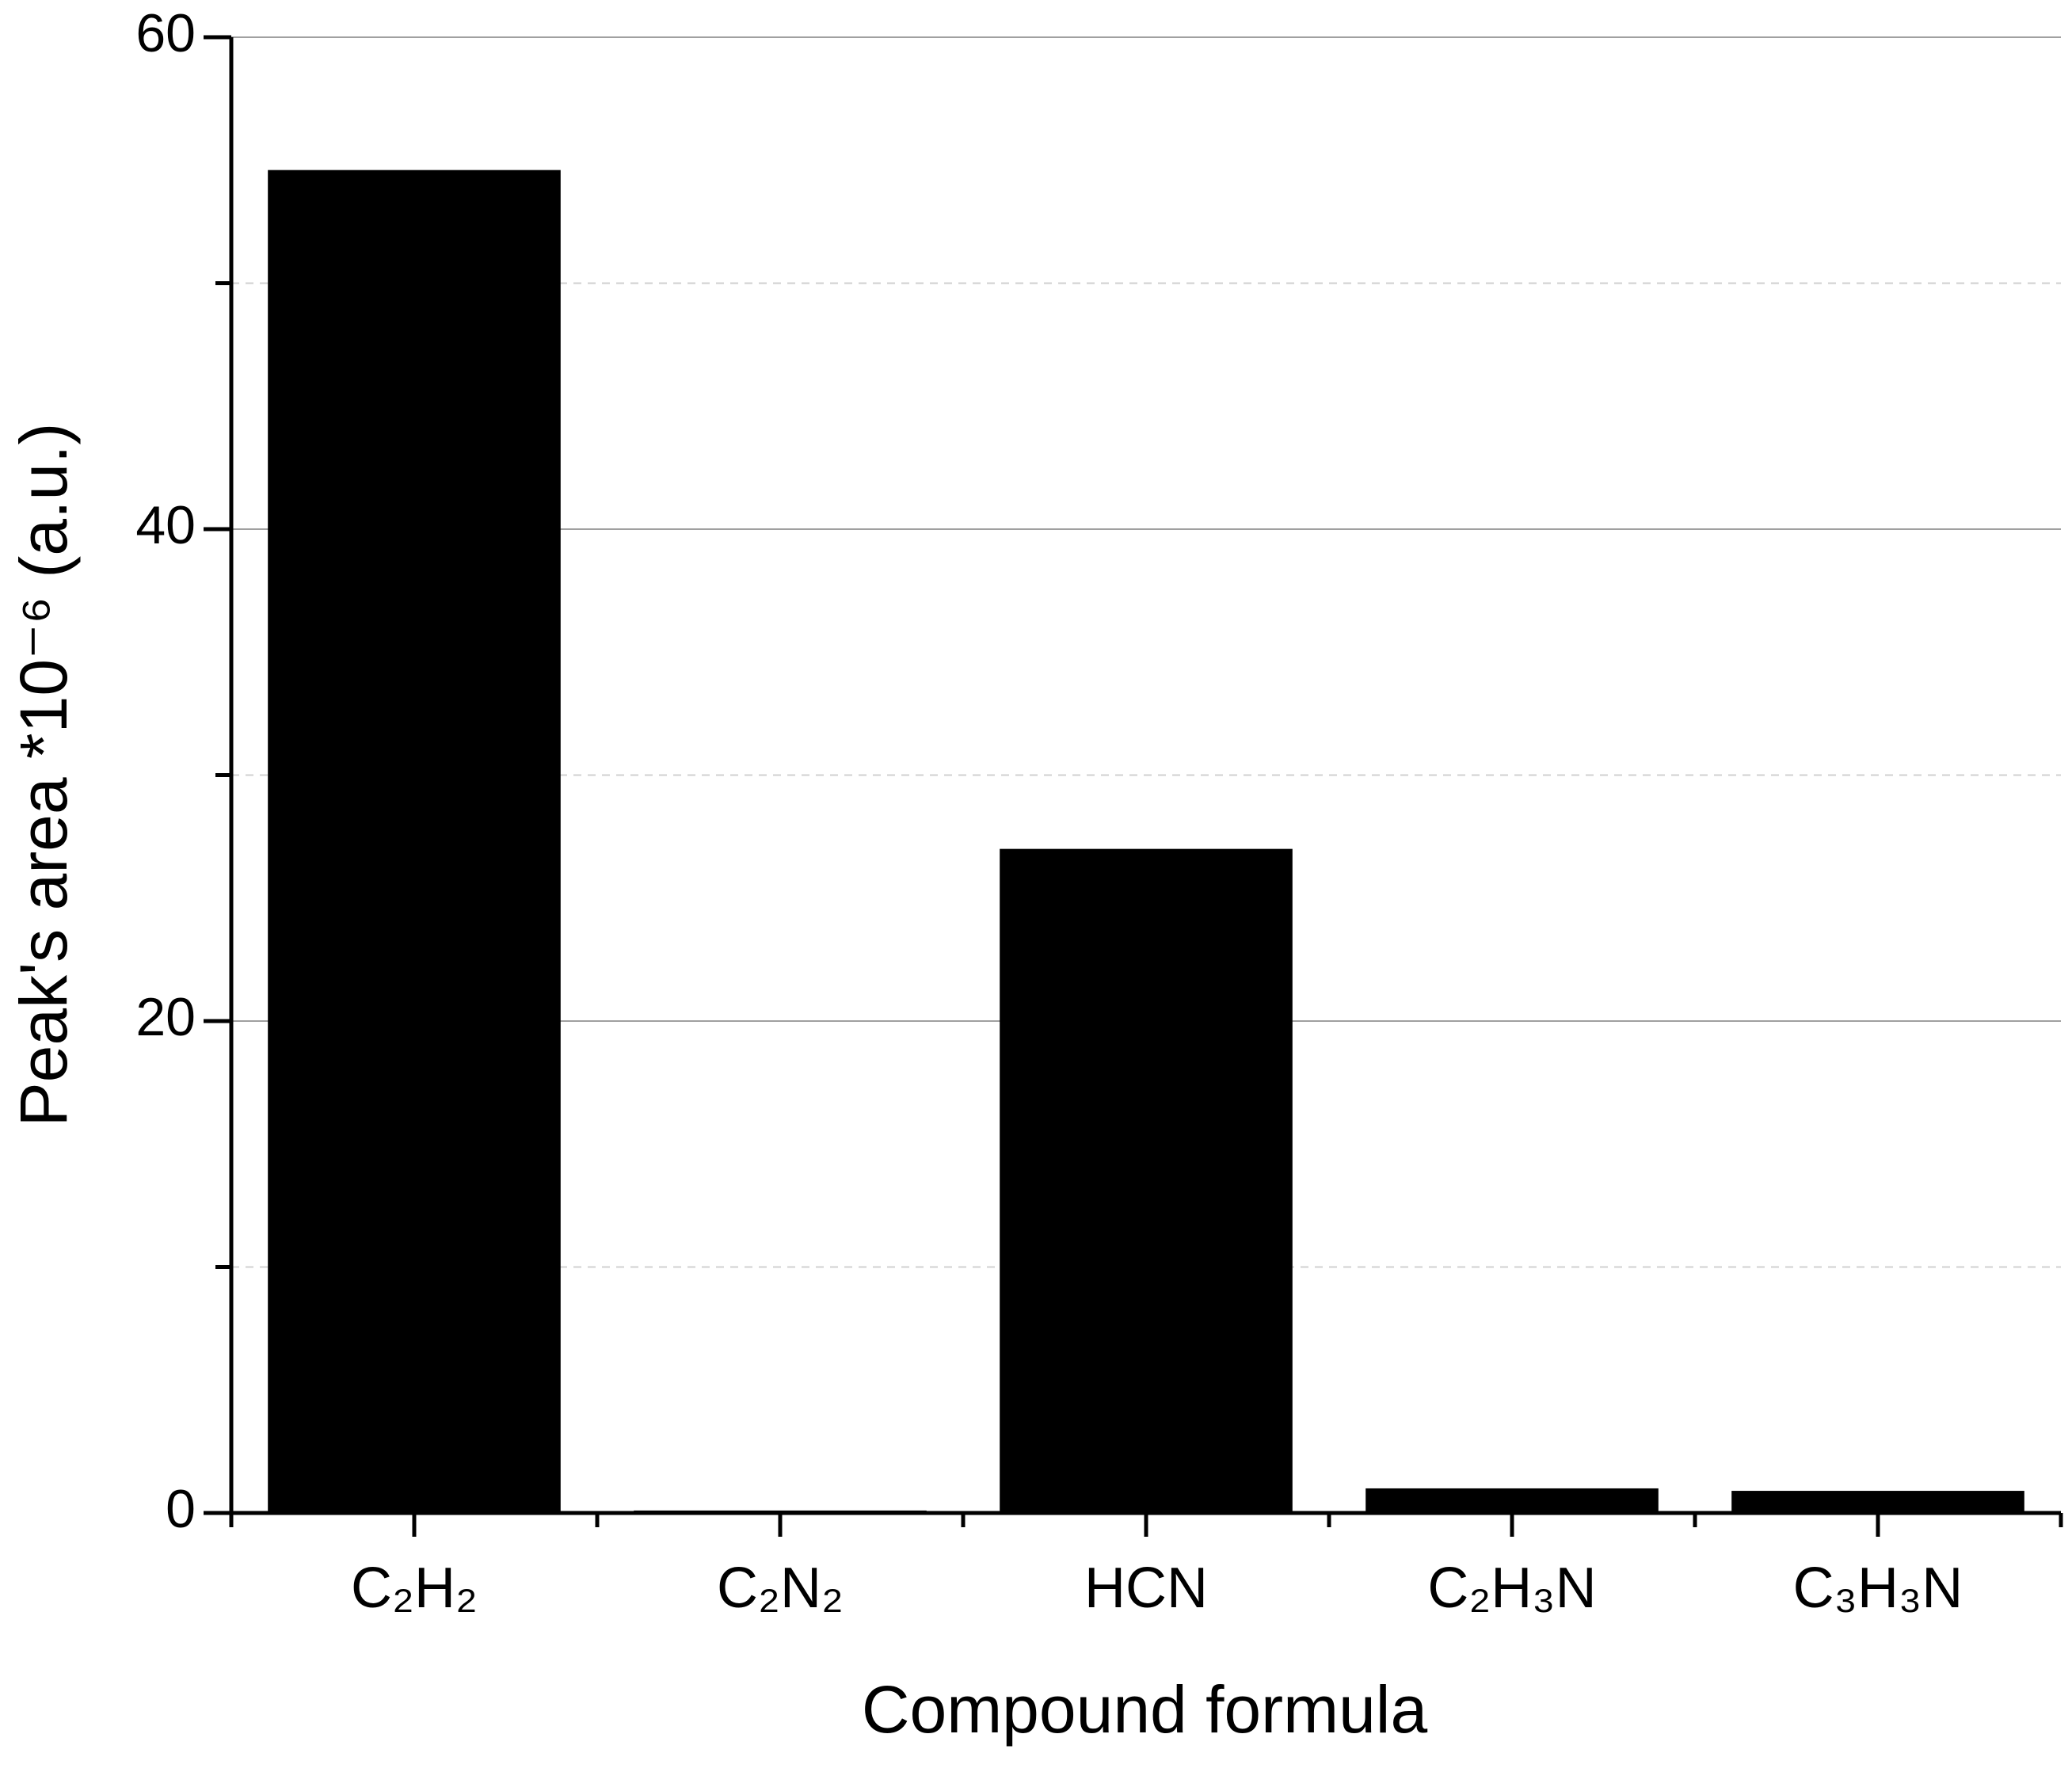 The width and height of the screenshot is (2072, 1772). I want to click on y-tick-label: 40, so click(165, 525).